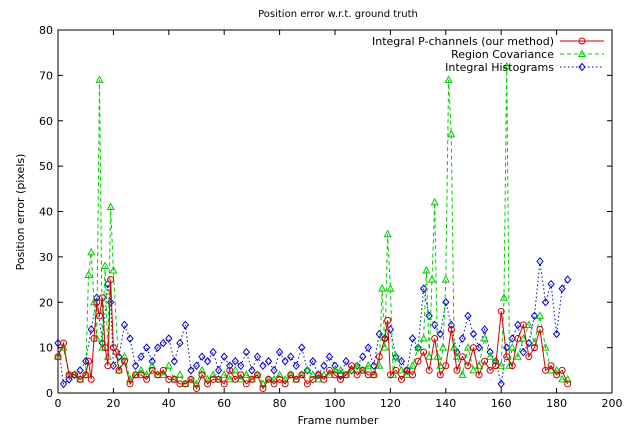 This screenshot has width=631, height=433. I want to click on y-tick-label: 20, so click(46, 302).